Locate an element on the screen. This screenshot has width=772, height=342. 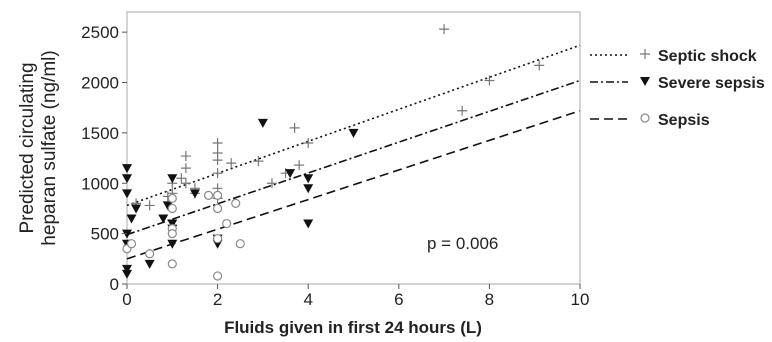
x-tick-label: 0 is located at coordinates (126, 299).